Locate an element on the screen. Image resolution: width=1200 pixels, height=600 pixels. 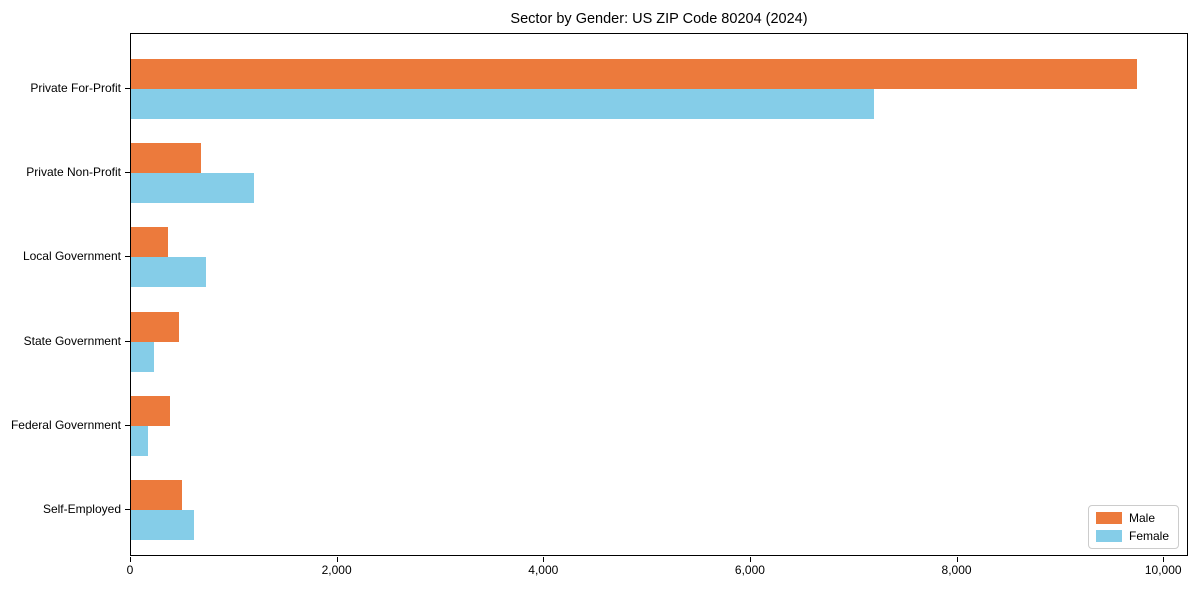
legend-item-female: Female is located at coordinates (1132, 536).